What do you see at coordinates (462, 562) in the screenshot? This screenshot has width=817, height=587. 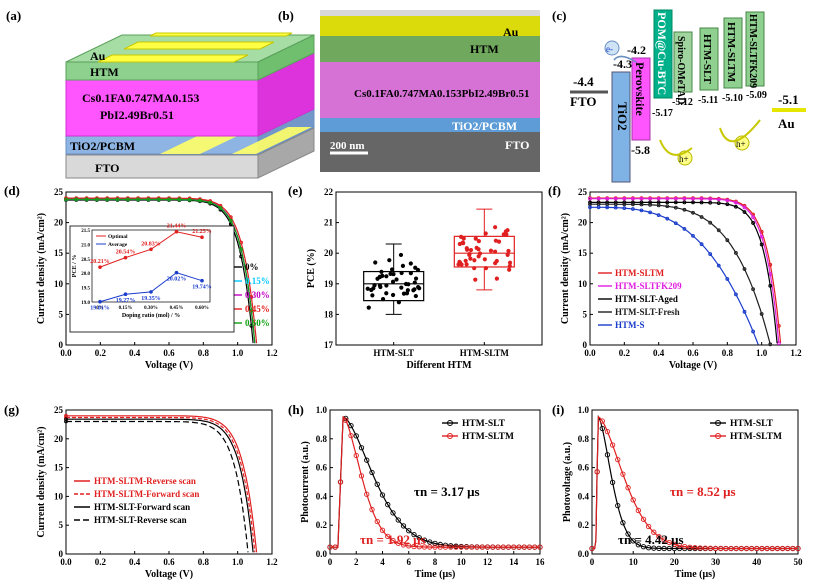 I see `x-tick-label: 10` at bounding box center [462, 562].